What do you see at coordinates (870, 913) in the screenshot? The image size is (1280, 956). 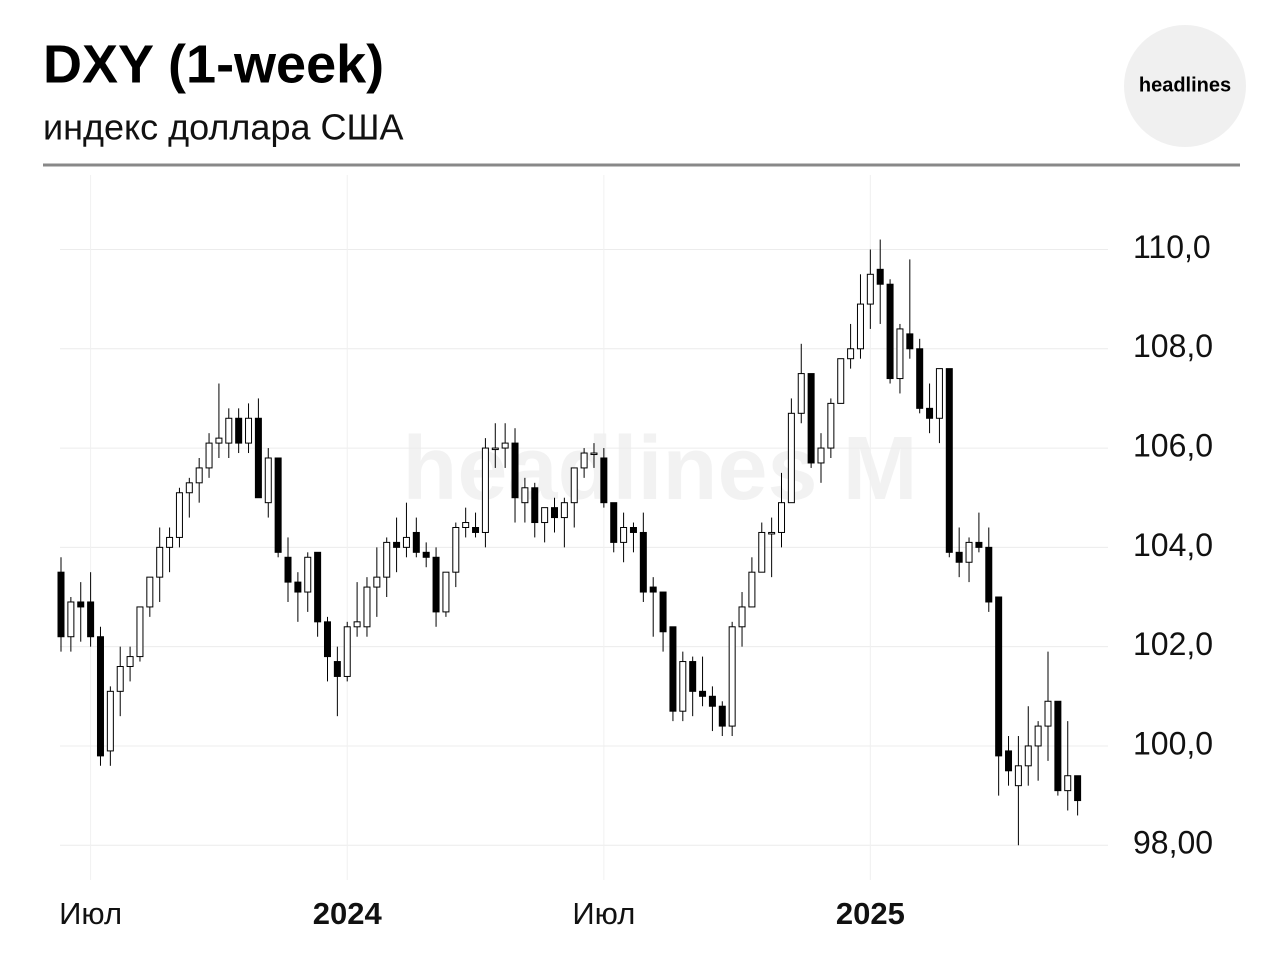 I see `x-tick-label: 2025` at bounding box center [870, 913].